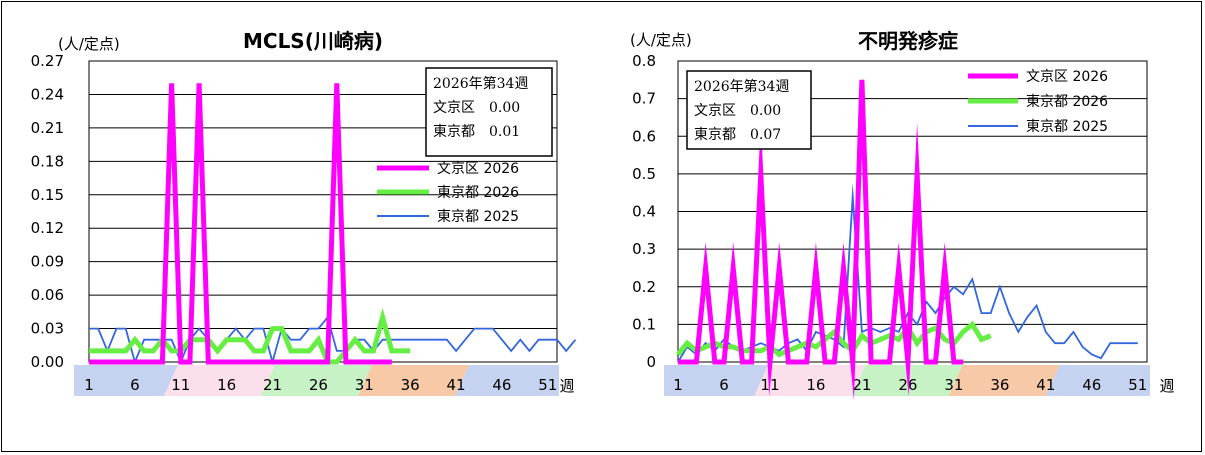  I want to click on y-tick-label: 0.6, so click(644, 136).